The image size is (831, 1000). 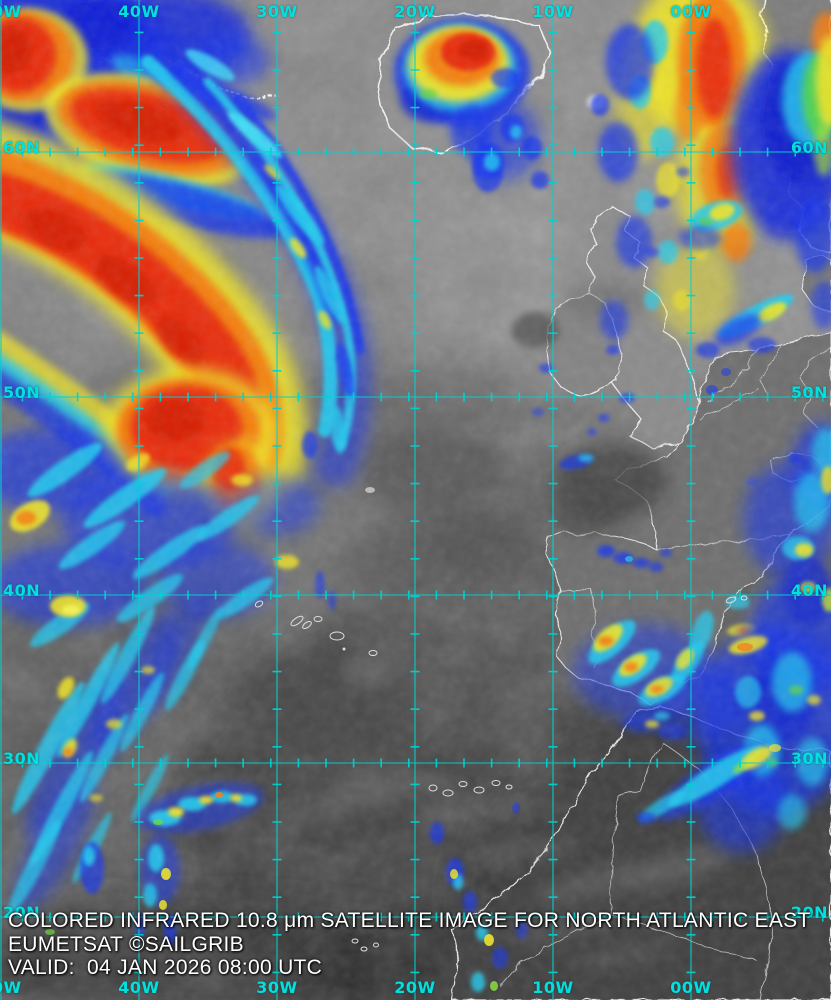 I want to click on lon-label-bottom-50w: 50W, so click(x=11, y=987).